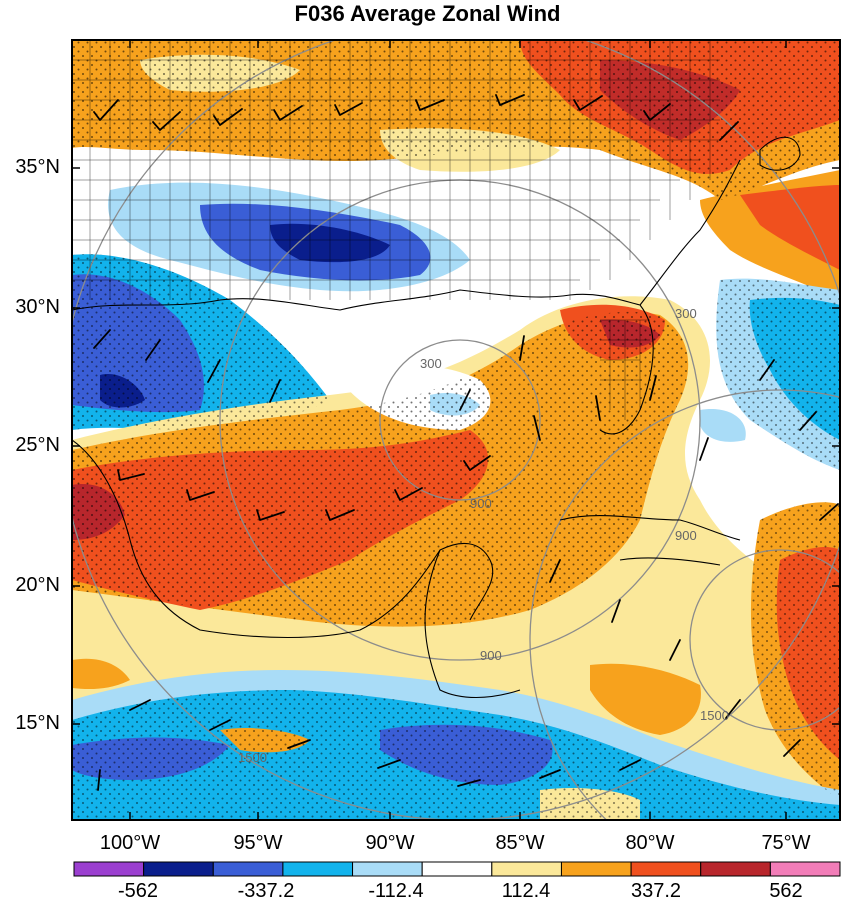 The image size is (855, 903). I want to click on lat-label-20n: 20°N, so click(37, 585).